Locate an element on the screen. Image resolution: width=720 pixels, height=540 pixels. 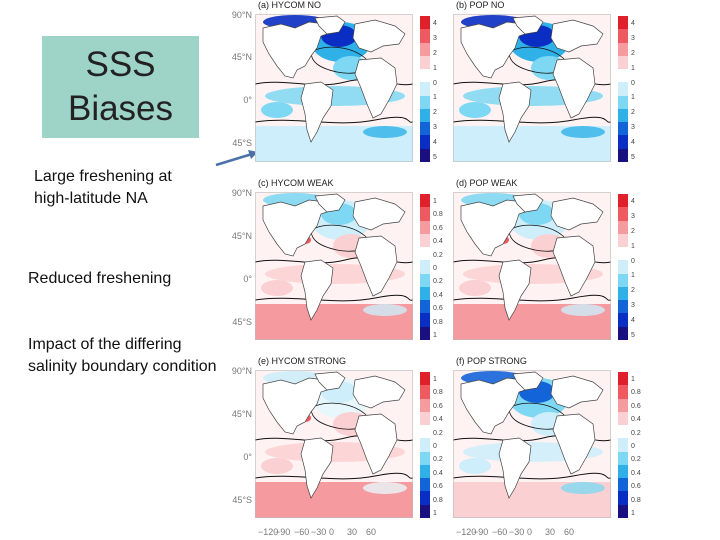
panel-label: (b) POP NO is located at coordinates (480, 5).